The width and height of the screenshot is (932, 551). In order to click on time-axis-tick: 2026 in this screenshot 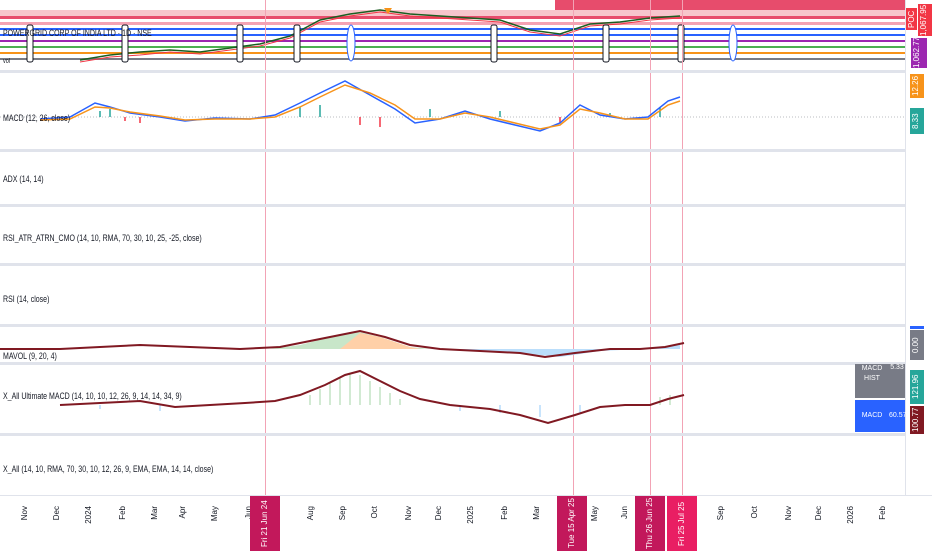, I will do `click(850, 515)`.